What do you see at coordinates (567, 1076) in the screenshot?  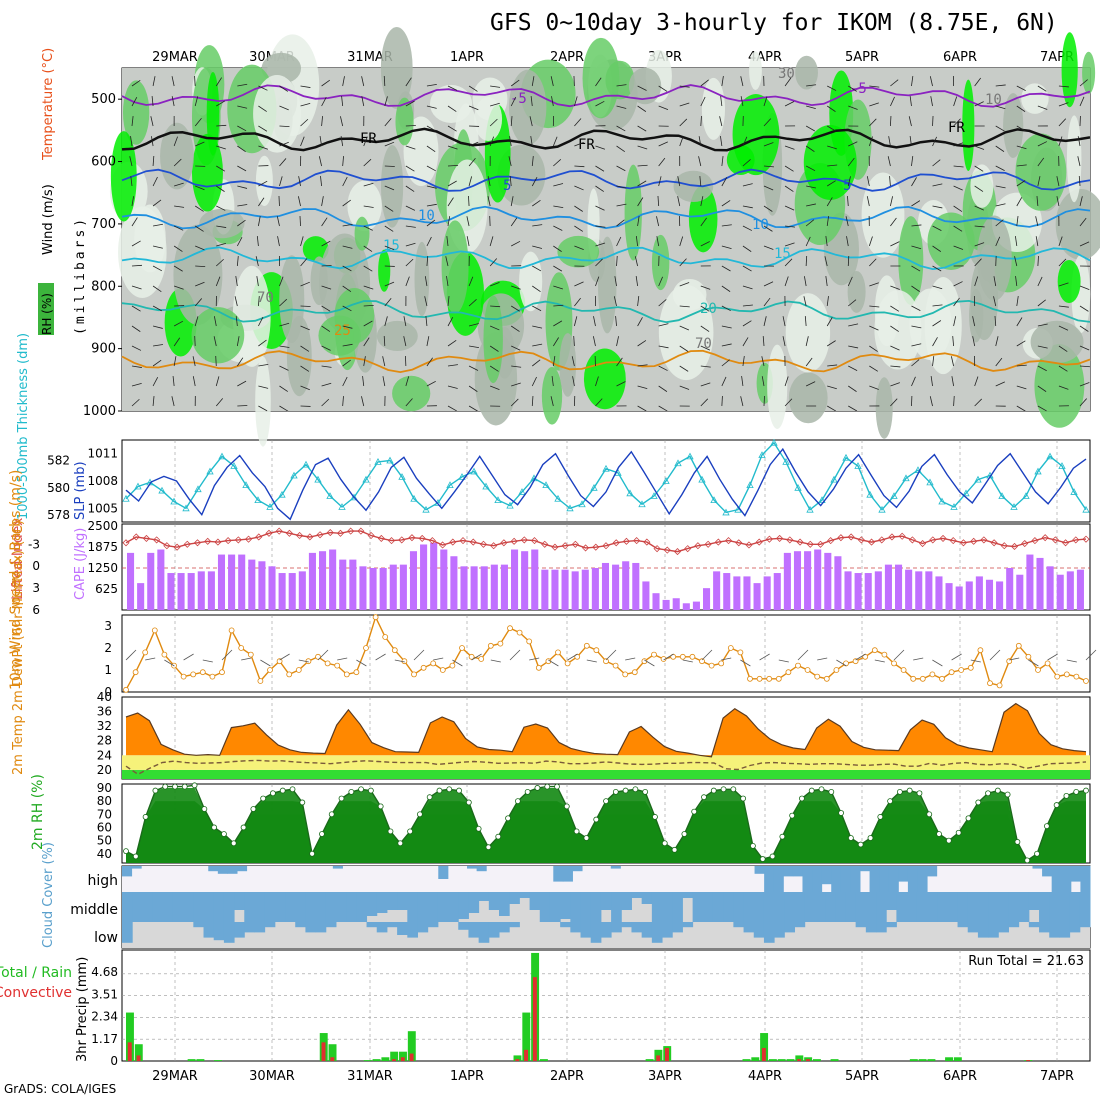 I see `date-label-bottom: 2APR` at bounding box center [567, 1076].